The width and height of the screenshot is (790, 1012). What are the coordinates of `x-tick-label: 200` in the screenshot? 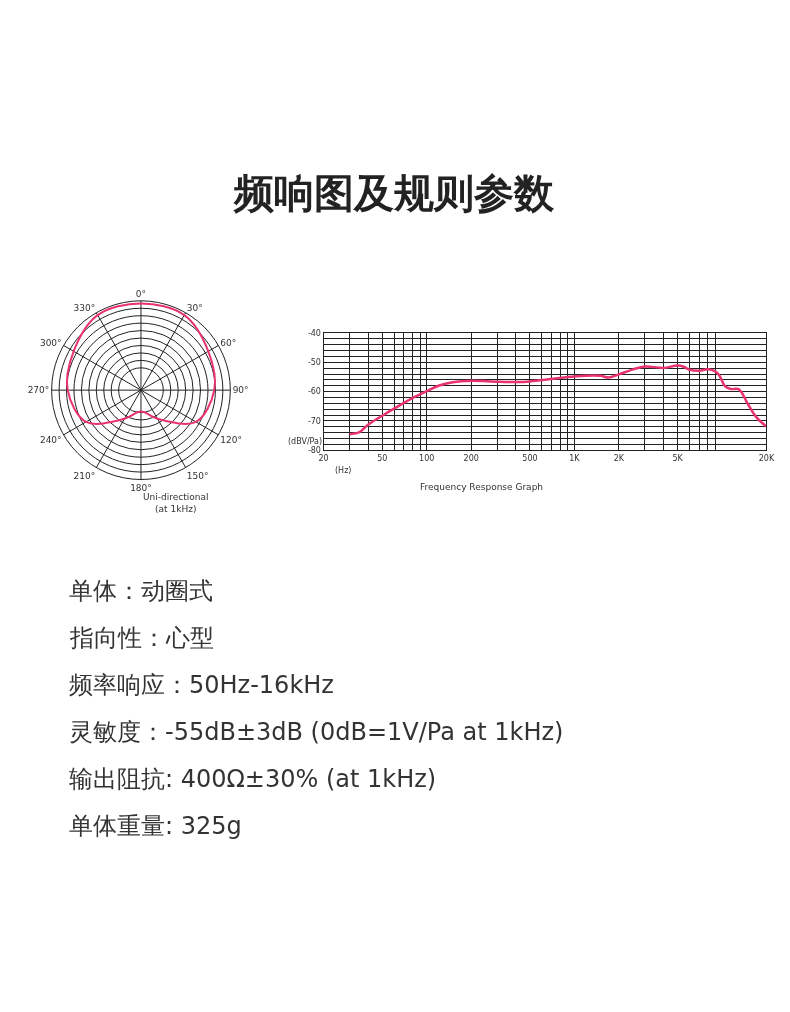 It's located at (471, 458).